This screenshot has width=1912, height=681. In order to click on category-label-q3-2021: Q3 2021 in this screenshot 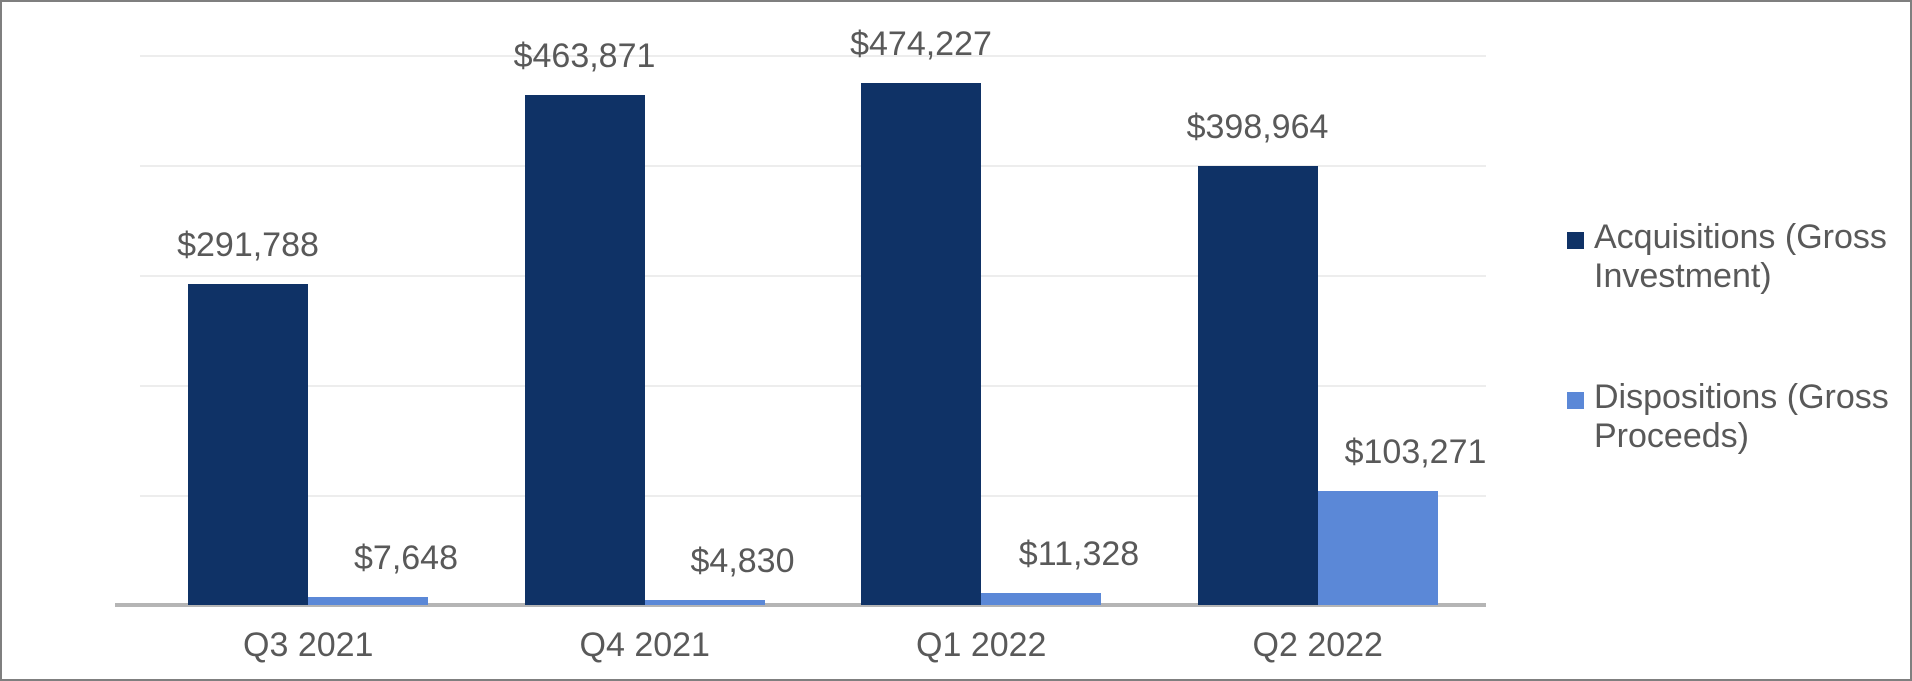, I will do `click(308, 645)`.